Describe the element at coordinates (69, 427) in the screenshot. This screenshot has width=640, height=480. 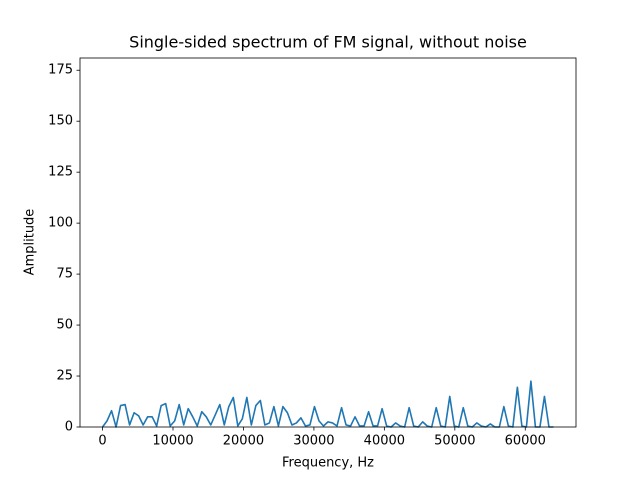
I see `y-tick-label: 0` at that location.